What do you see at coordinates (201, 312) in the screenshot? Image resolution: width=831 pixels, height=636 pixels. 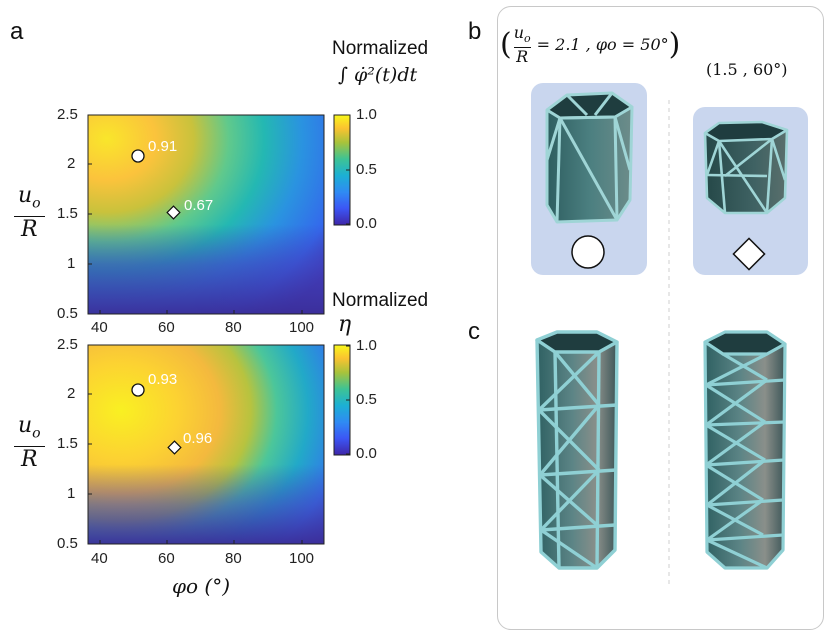 I see `heatmap-top-xticks` at bounding box center [201, 312].